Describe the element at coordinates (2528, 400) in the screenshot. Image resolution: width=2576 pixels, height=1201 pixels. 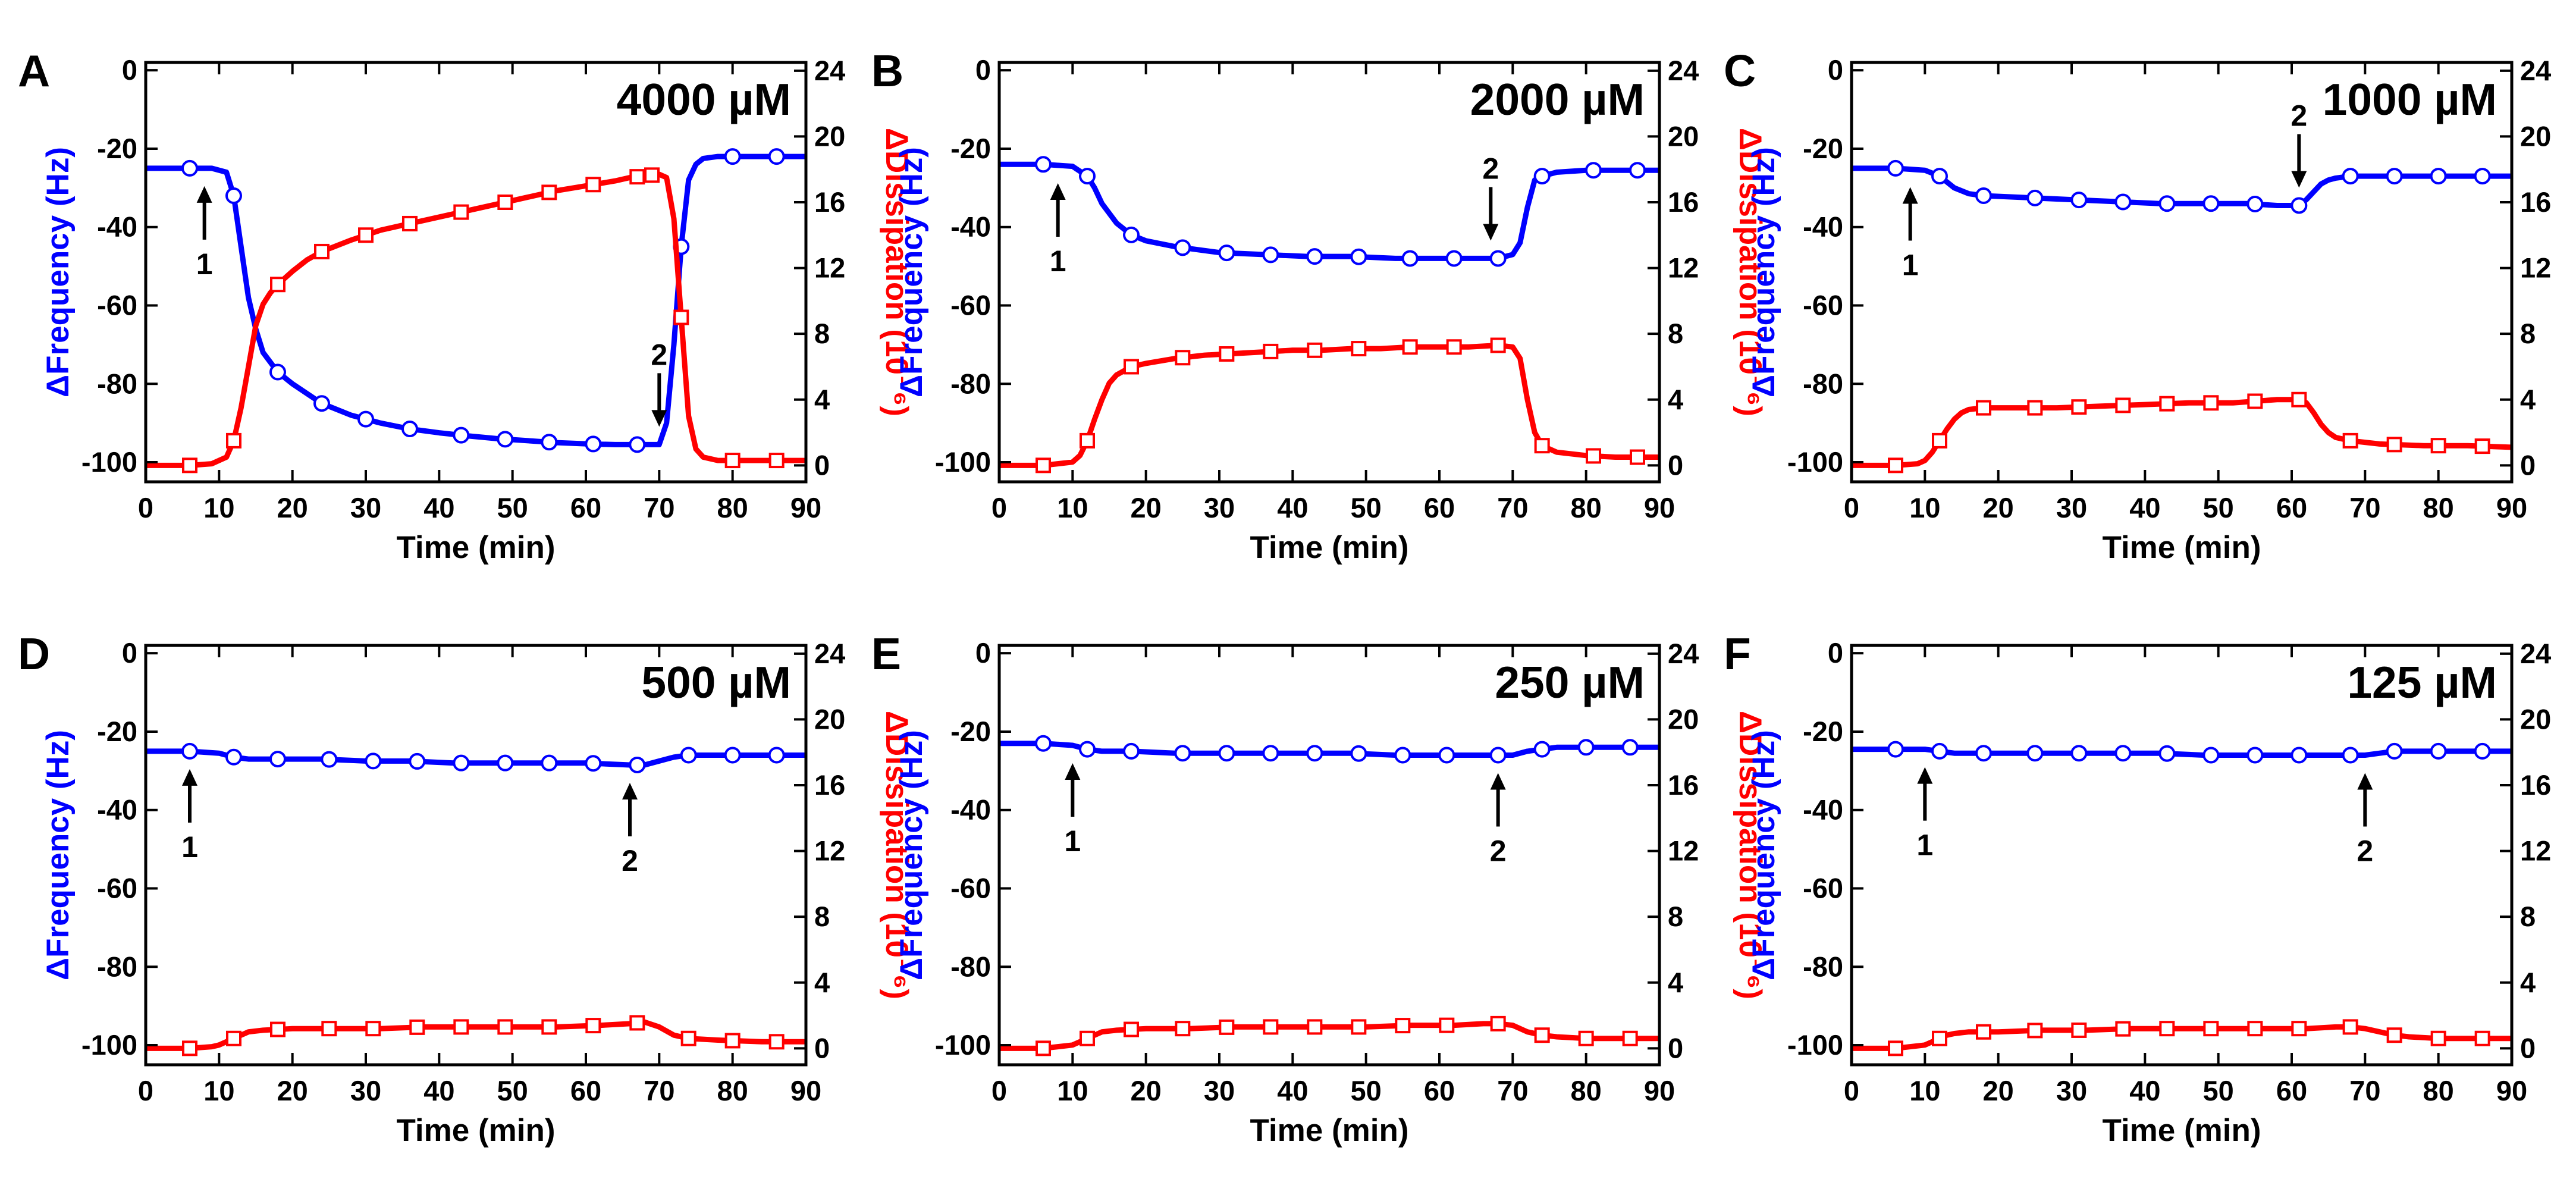
I see `y2-tick-label: 4` at that location.